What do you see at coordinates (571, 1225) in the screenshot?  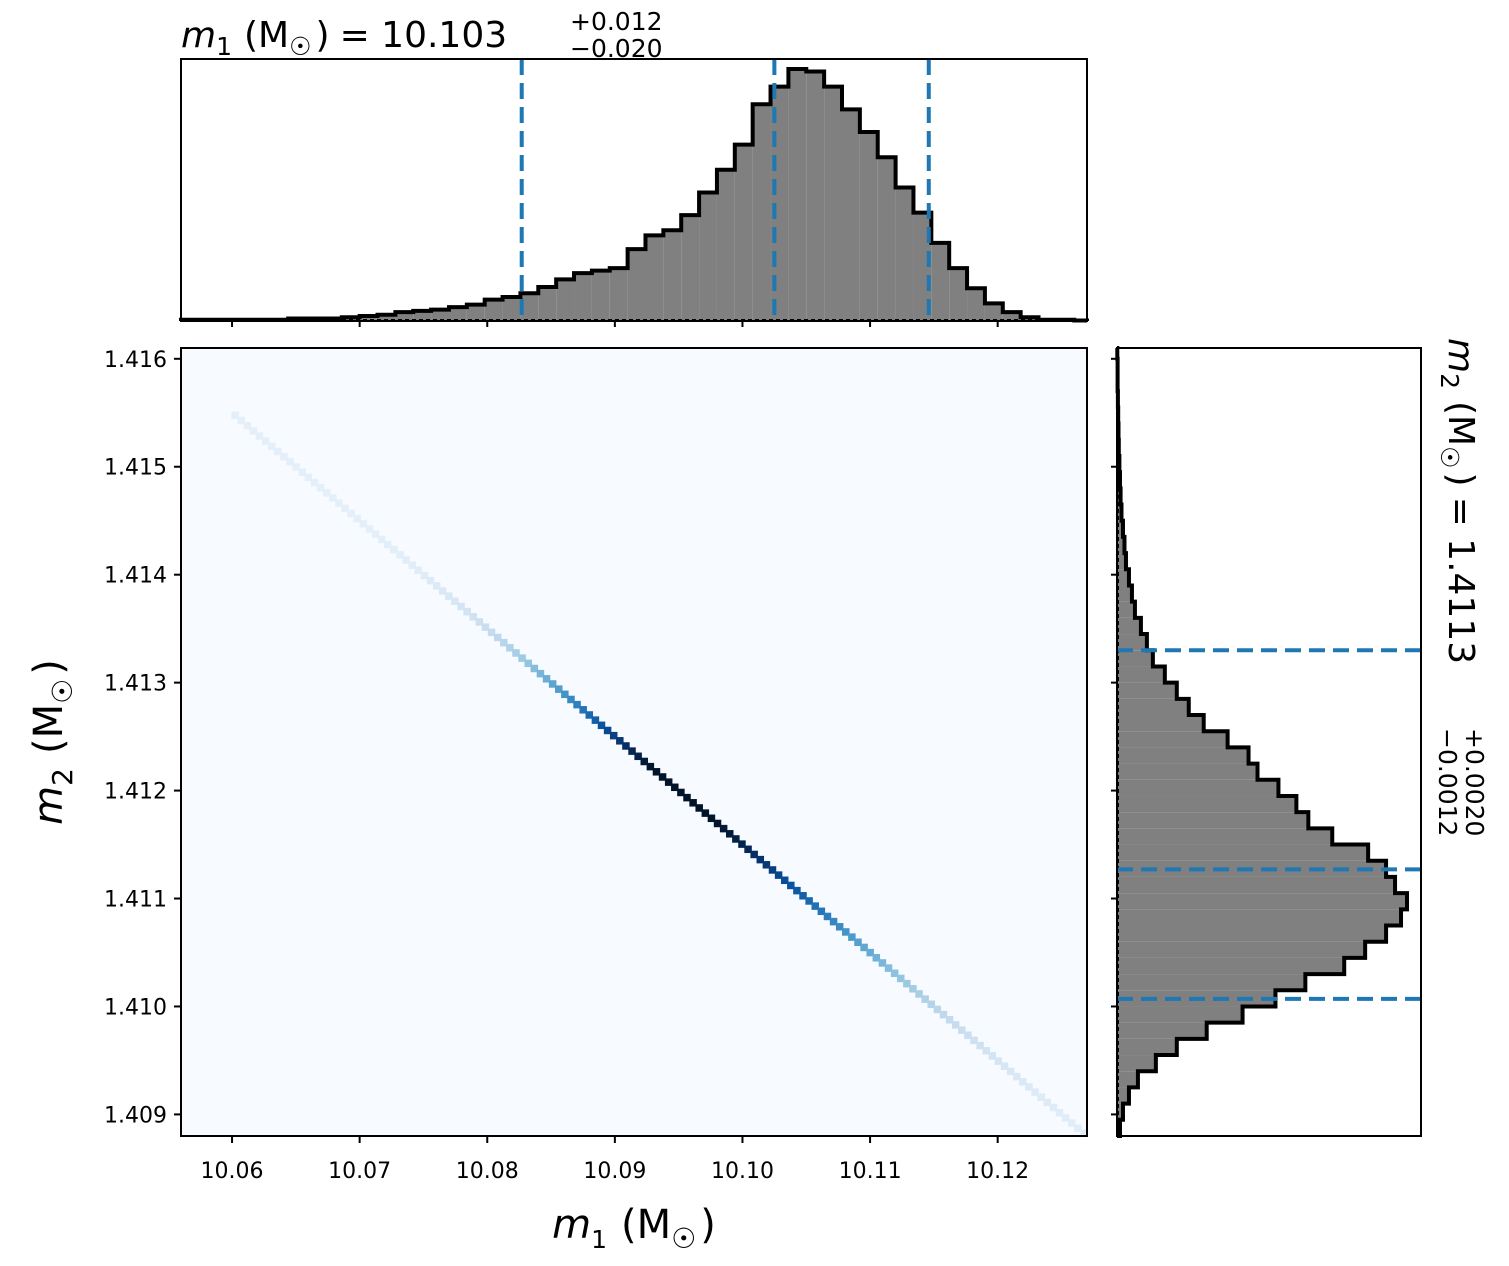 I see `x-label-symbol: m` at bounding box center [571, 1225].